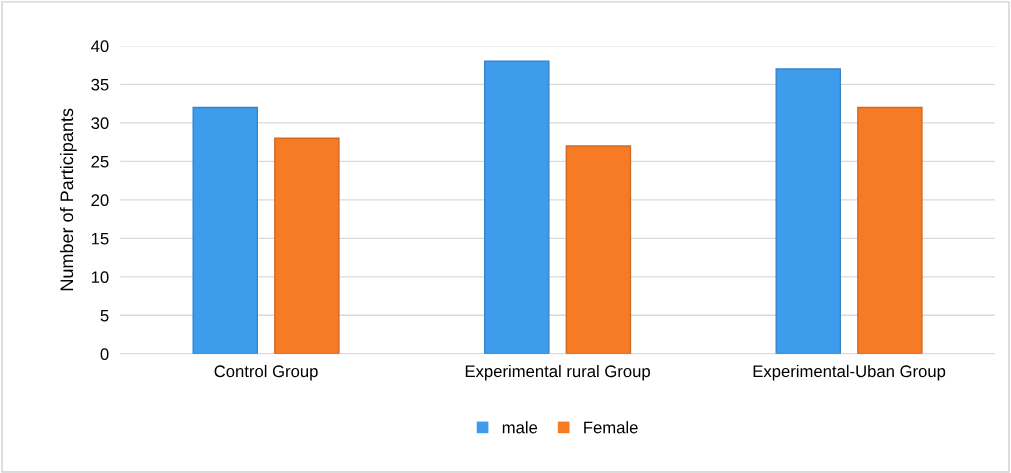 The height and width of the screenshot is (473, 1011). What do you see at coordinates (100, 123) in the screenshot?
I see `y-tick-label: 30` at bounding box center [100, 123].